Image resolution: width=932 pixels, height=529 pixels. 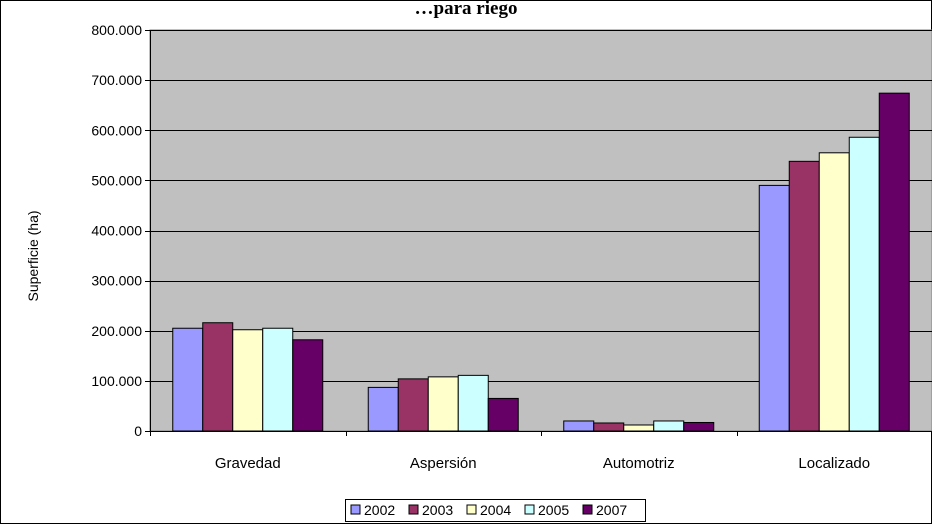 What do you see at coordinates (116, 180) in the screenshot?
I see `y-tick-label: 500.000` at bounding box center [116, 180].